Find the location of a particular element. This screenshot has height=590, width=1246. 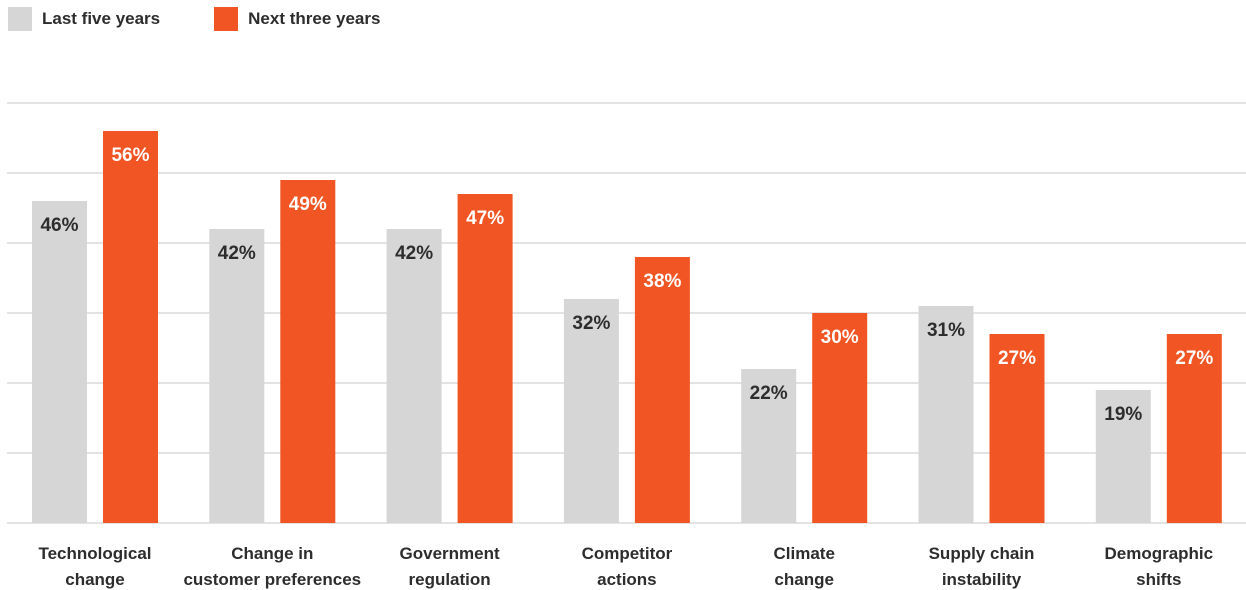

category-label: Supply chain is located at coordinates (982, 553).